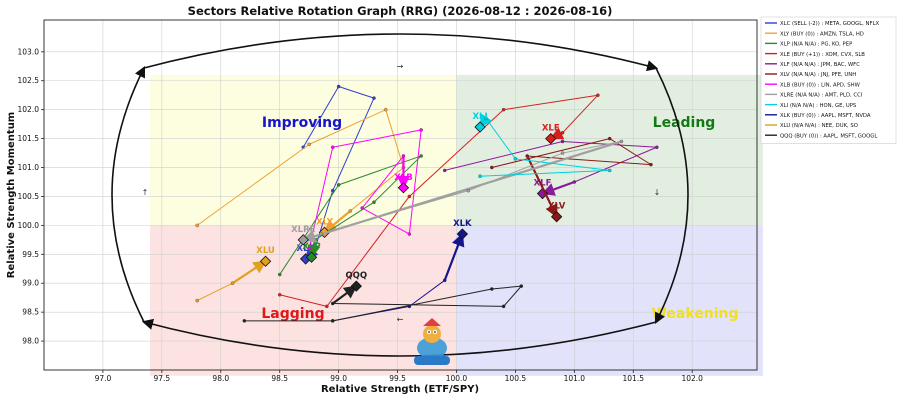 This screenshot has width=900, height=404. What do you see at coordinates (30, 254) in the screenshot?
I see `y-tick-label: 99.5` at bounding box center [30, 254].